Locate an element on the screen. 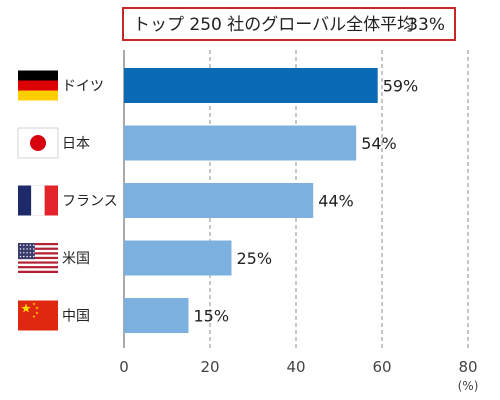  value-label: 44% is located at coordinates (336, 201).